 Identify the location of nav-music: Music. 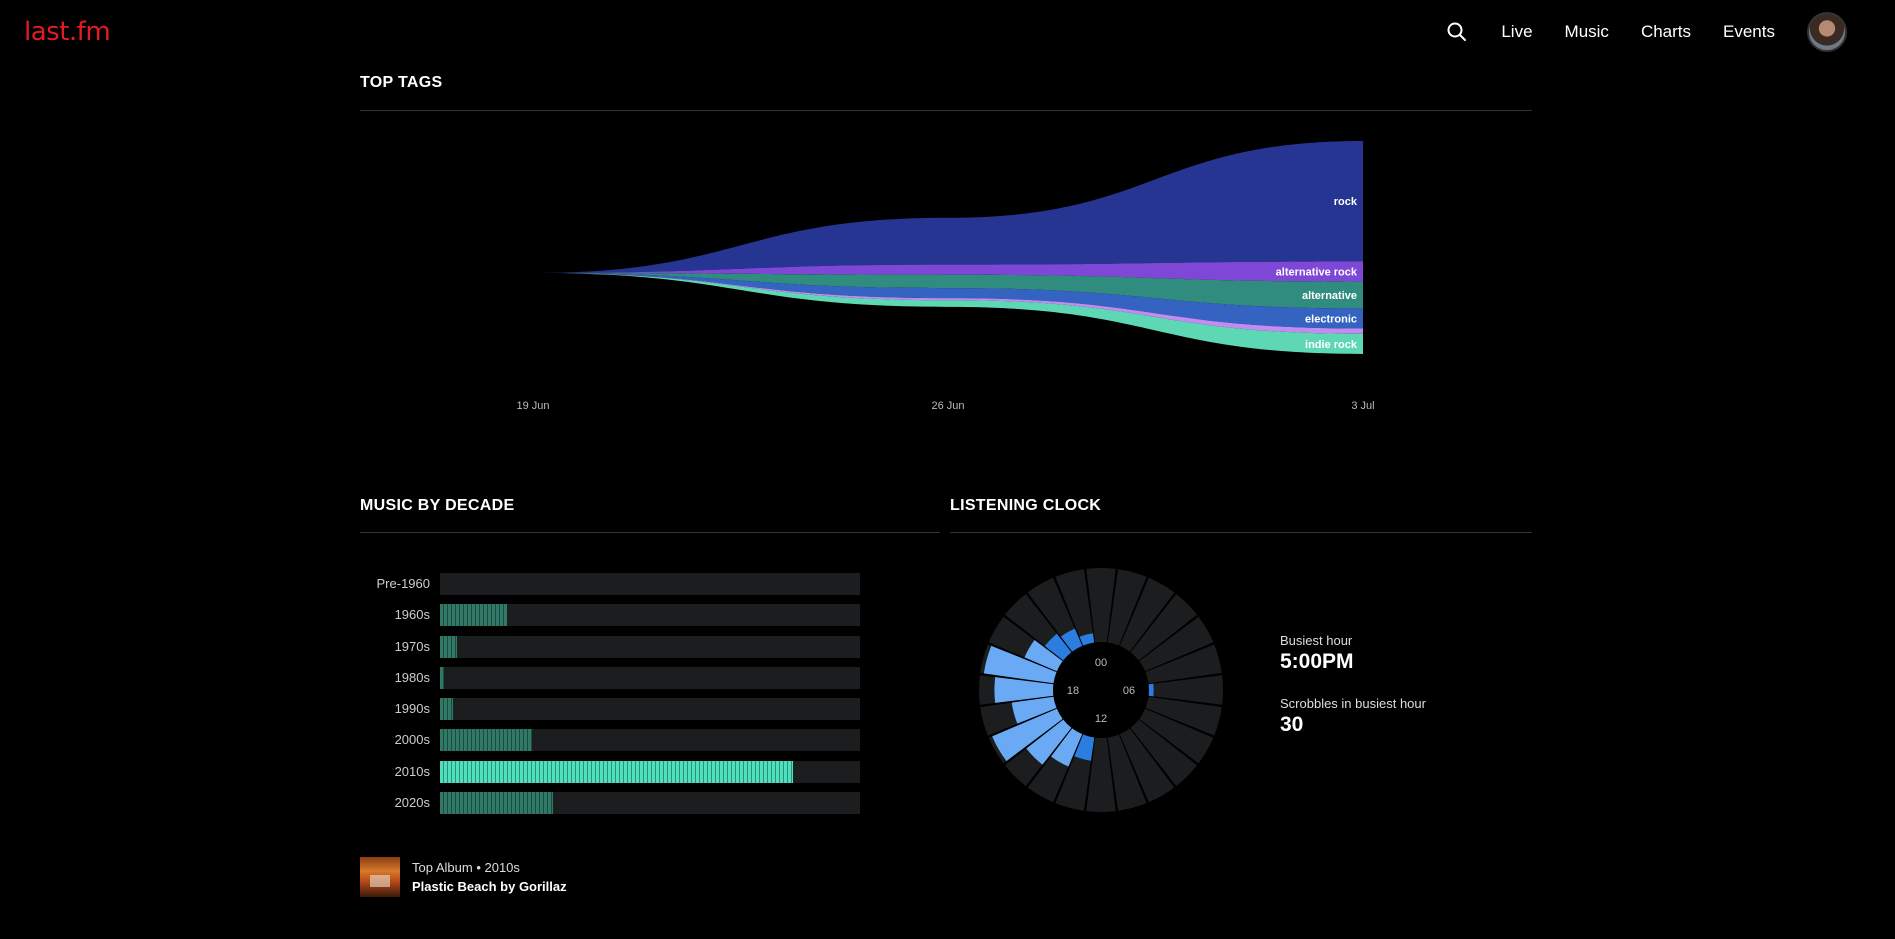
(1586, 31).